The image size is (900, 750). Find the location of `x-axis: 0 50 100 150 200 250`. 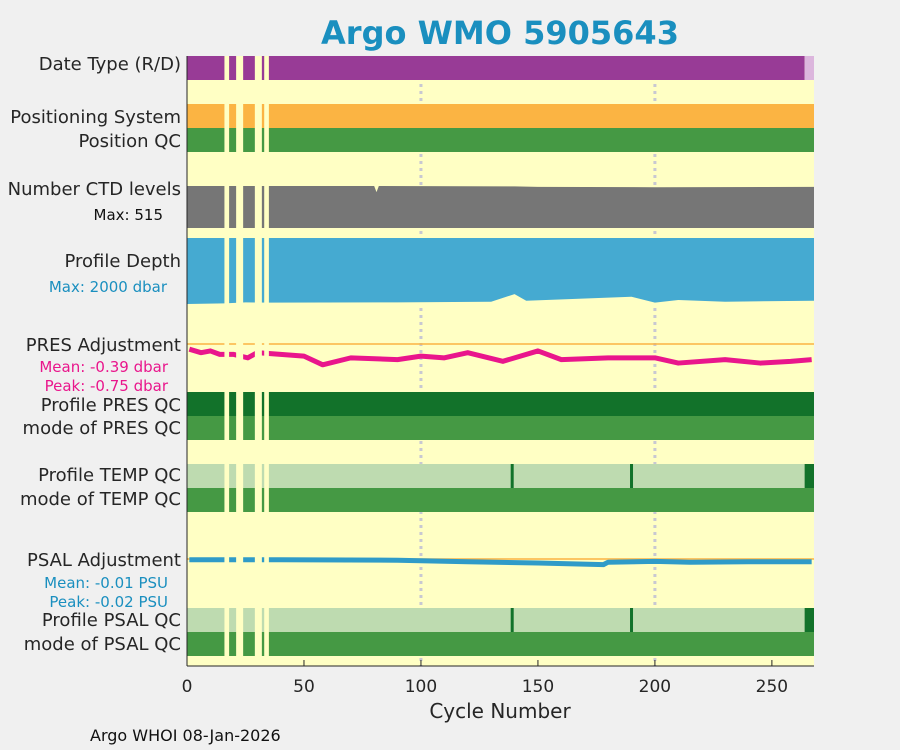

x-axis: 0 50 100 150 200 250 is located at coordinates (485, 678).